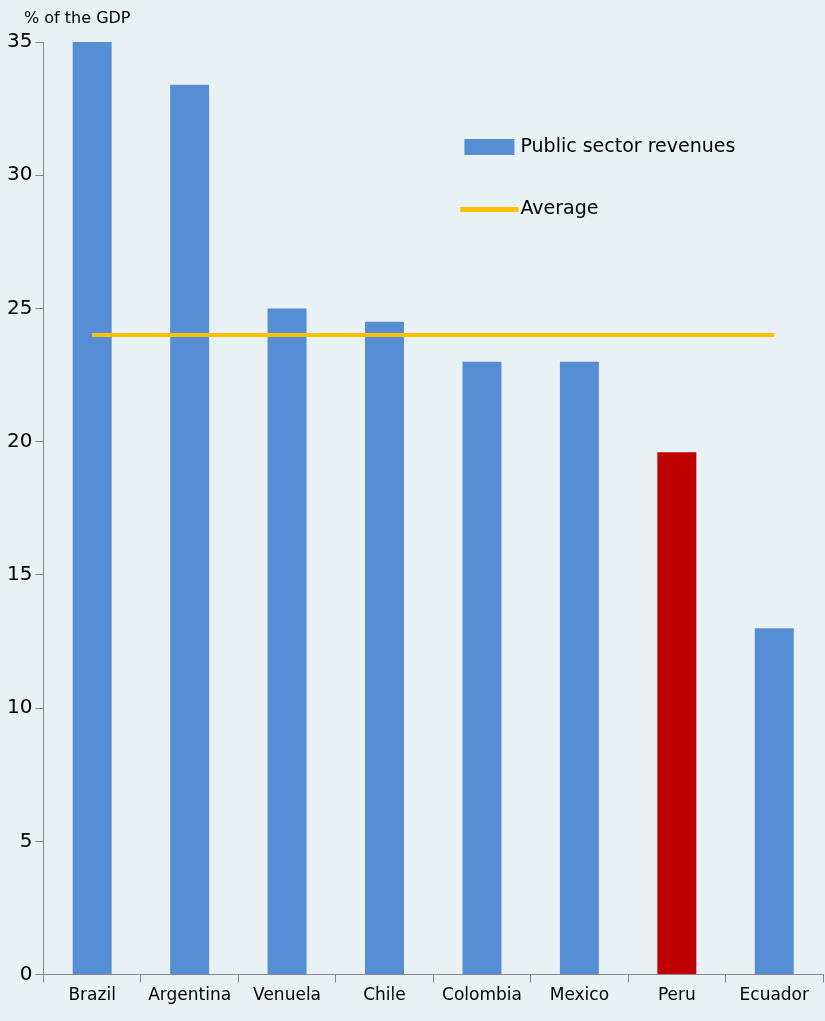 The width and height of the screenshot is (825, 1021). What do you see at coordinates (20, 40) in the screenshot?
I see `y-tick-label: 35` at bounding box center [20, 40].